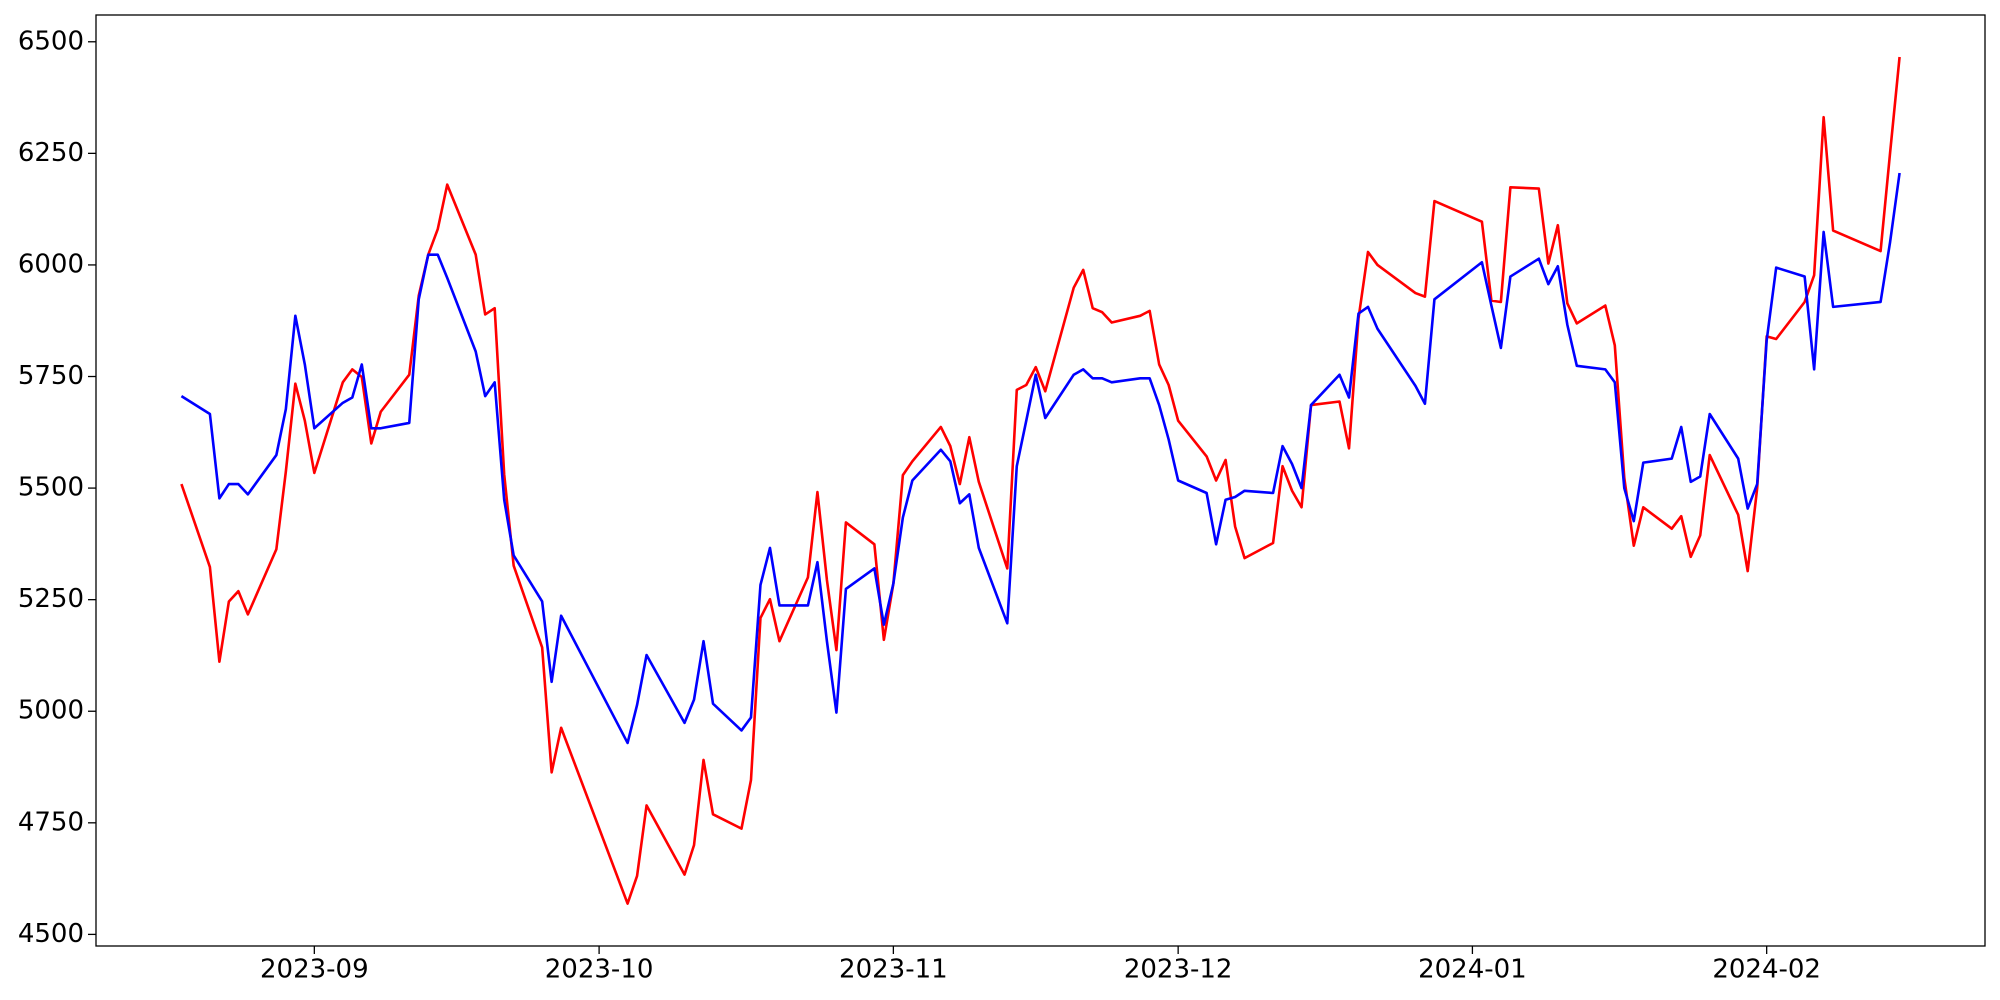  Describe the element at coordinates (51, 599) in the screenshot. I see `y-tick-label: 5250` at that location.